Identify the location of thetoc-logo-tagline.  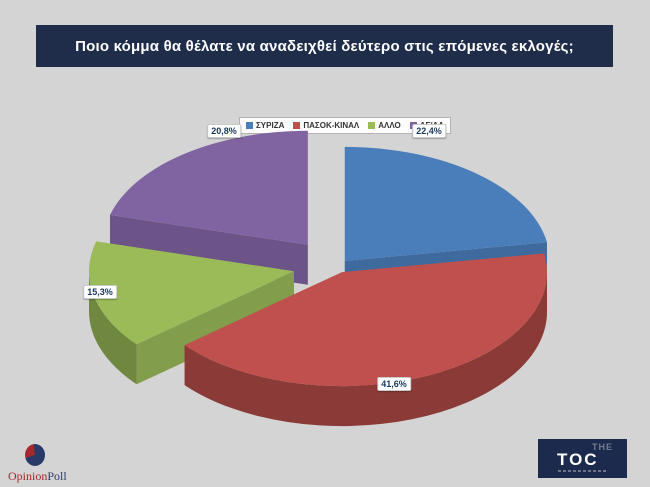
(583, 471).